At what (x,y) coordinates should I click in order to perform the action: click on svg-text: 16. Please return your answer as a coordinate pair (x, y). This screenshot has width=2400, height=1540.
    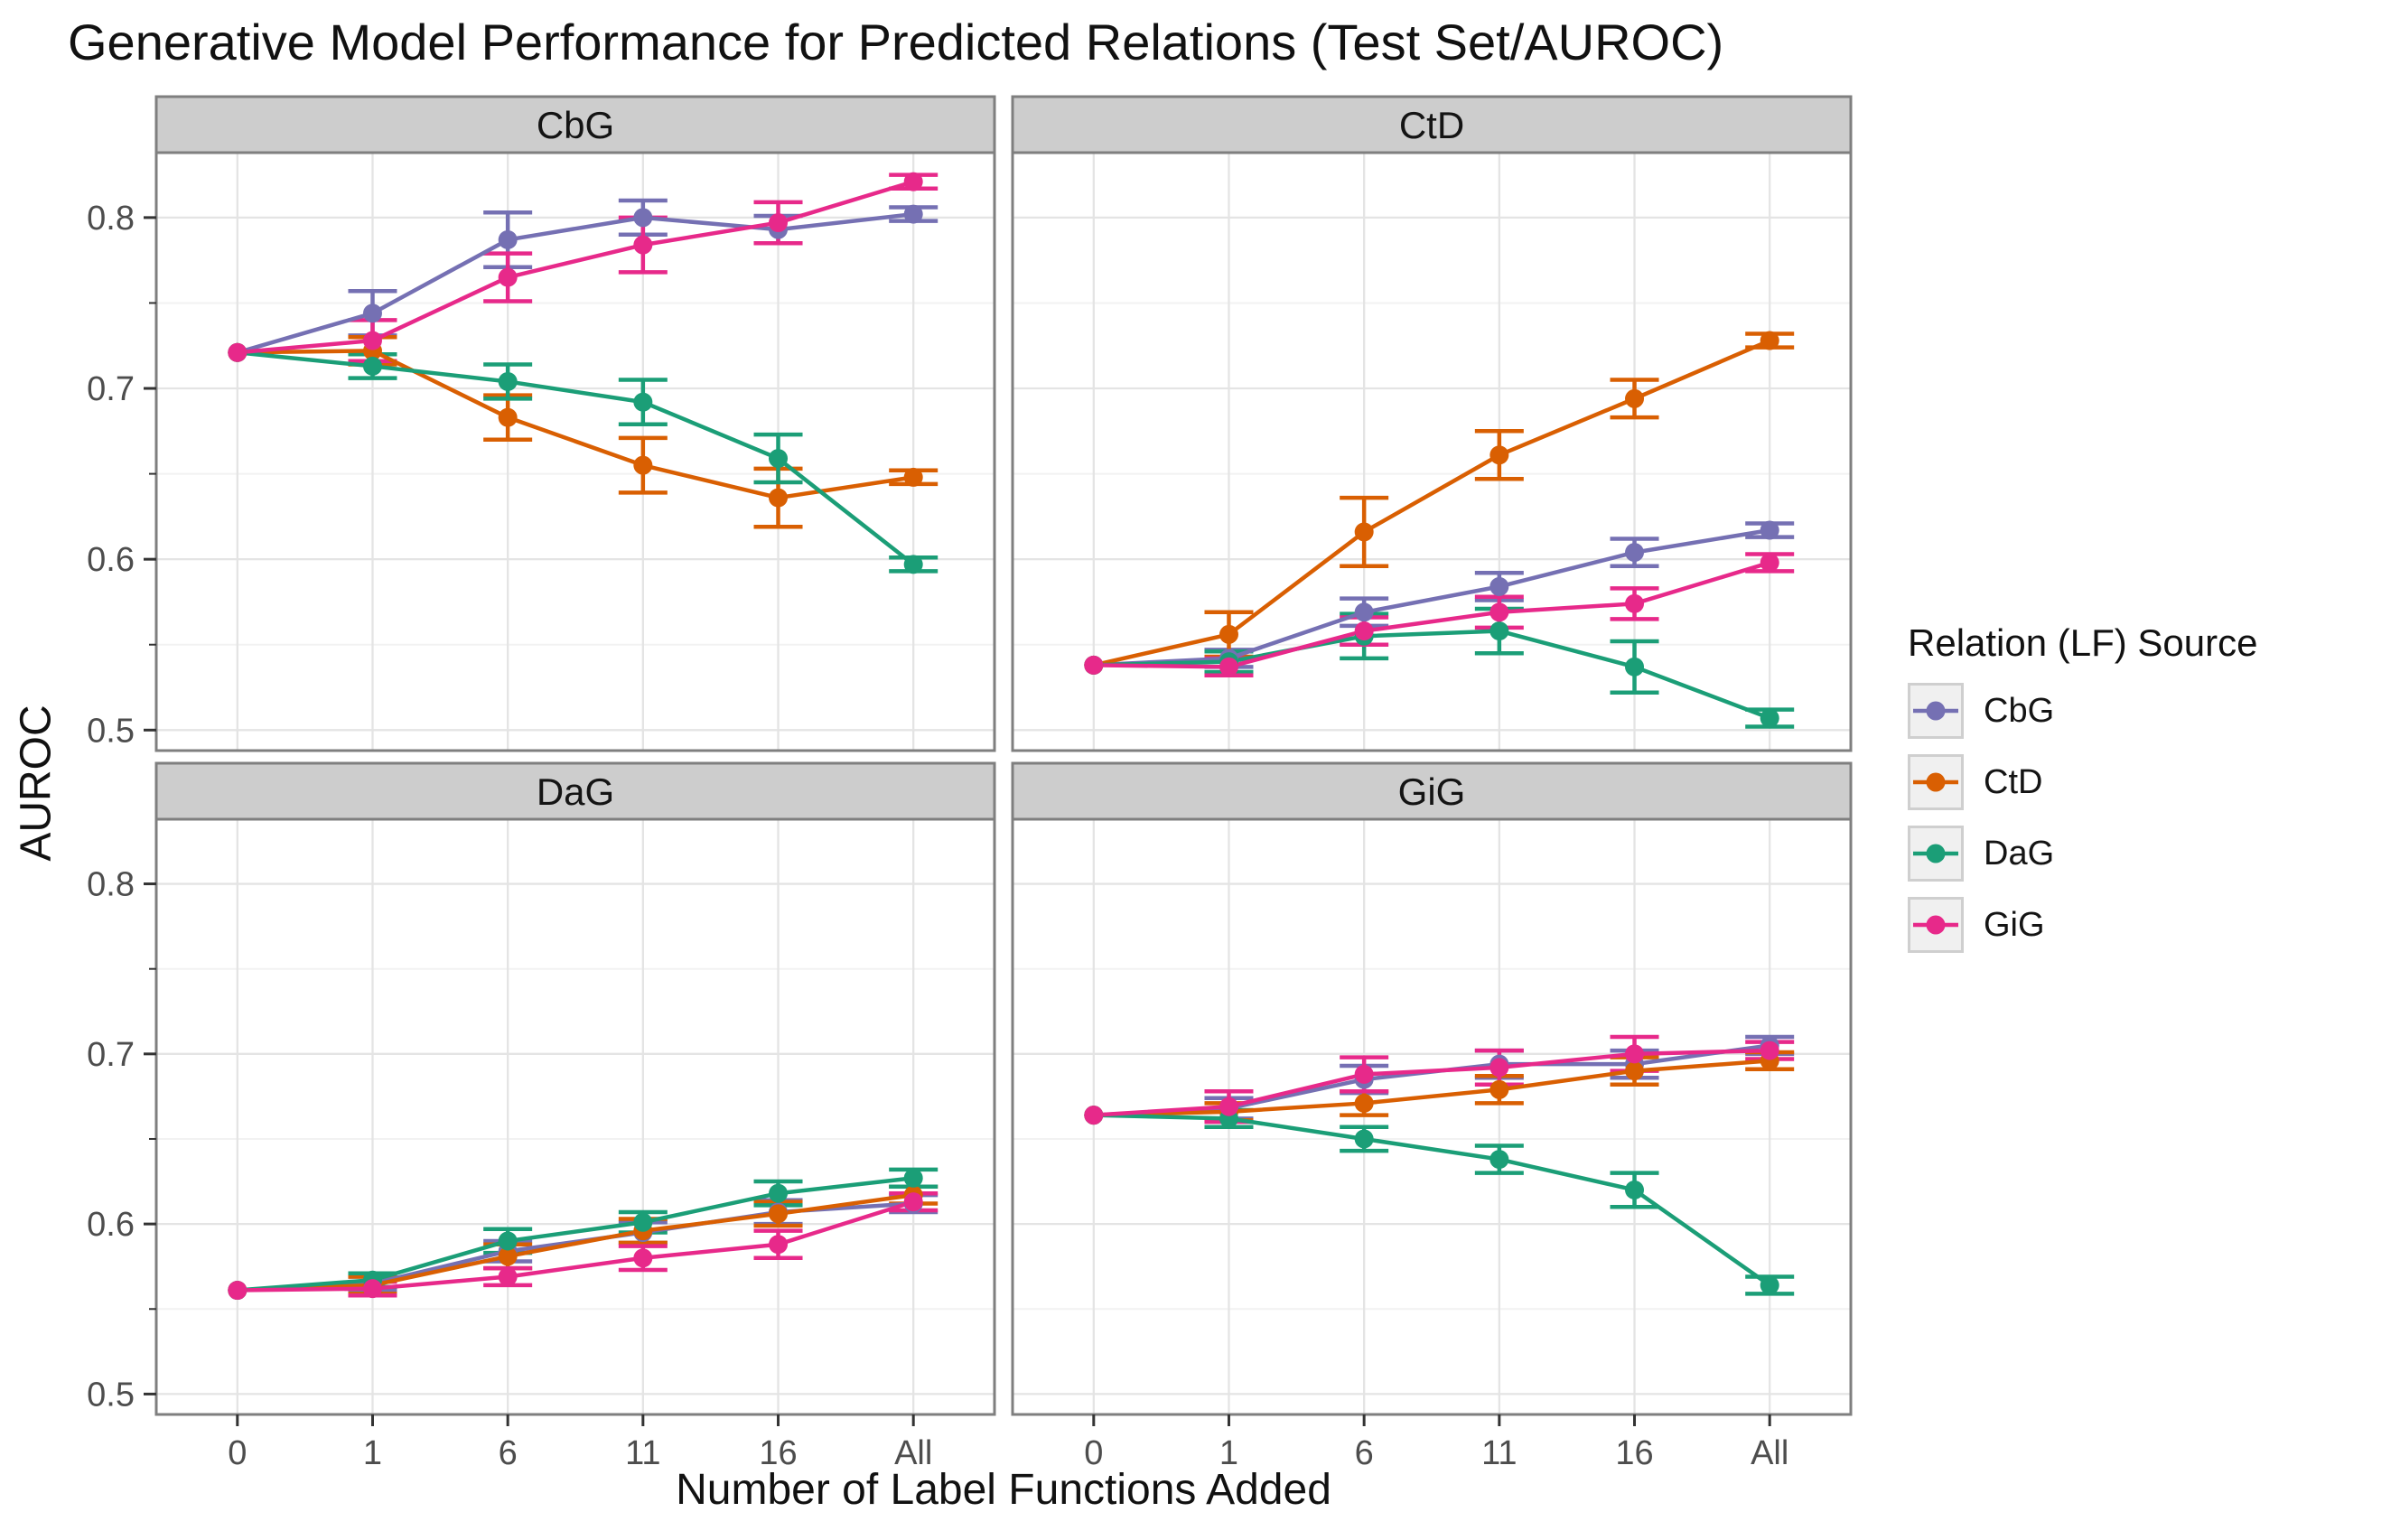
    Looking at the image, I should click on (778, 1453).